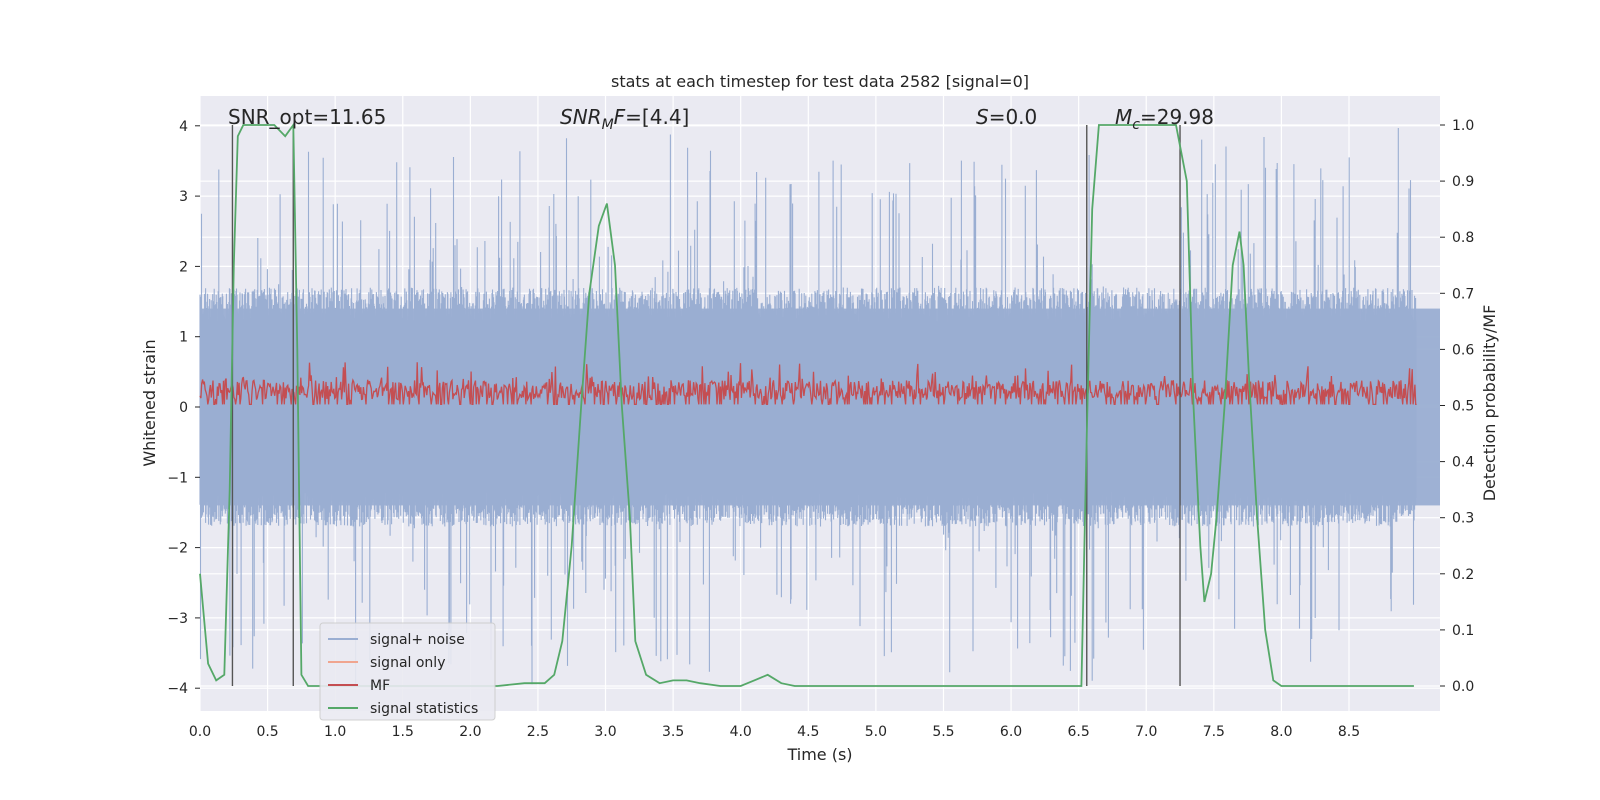 This screenshot has height=800, width=1600. I want to click on annotation-part: =[4.4], so click(657, 117).